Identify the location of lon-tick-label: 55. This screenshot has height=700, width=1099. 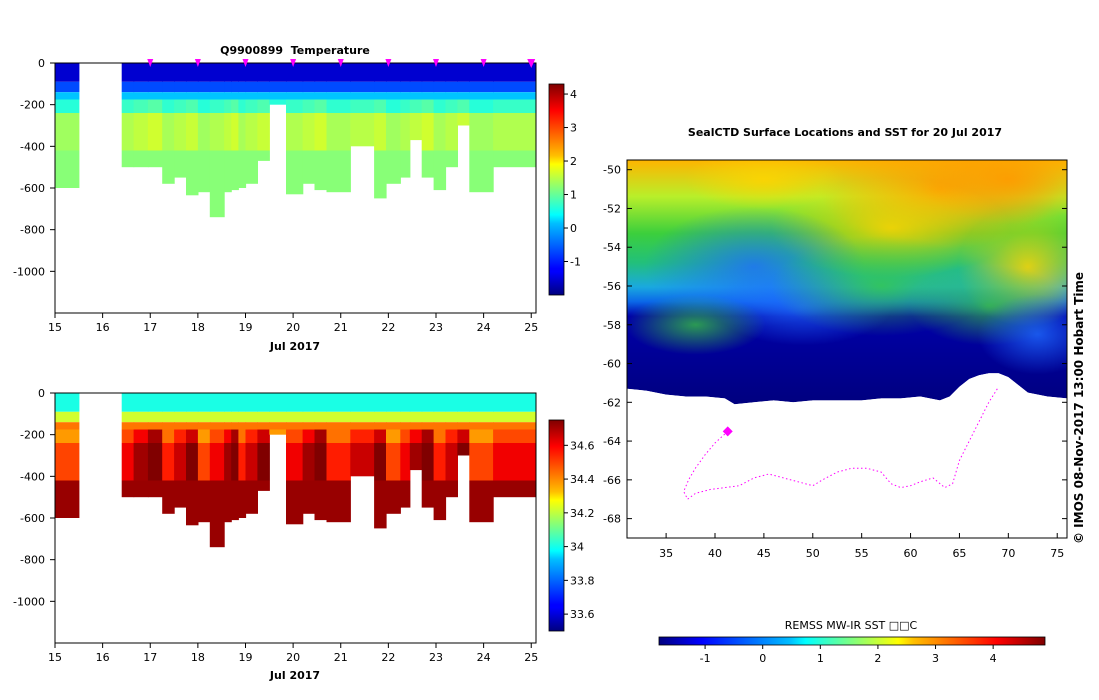
(862, 553).